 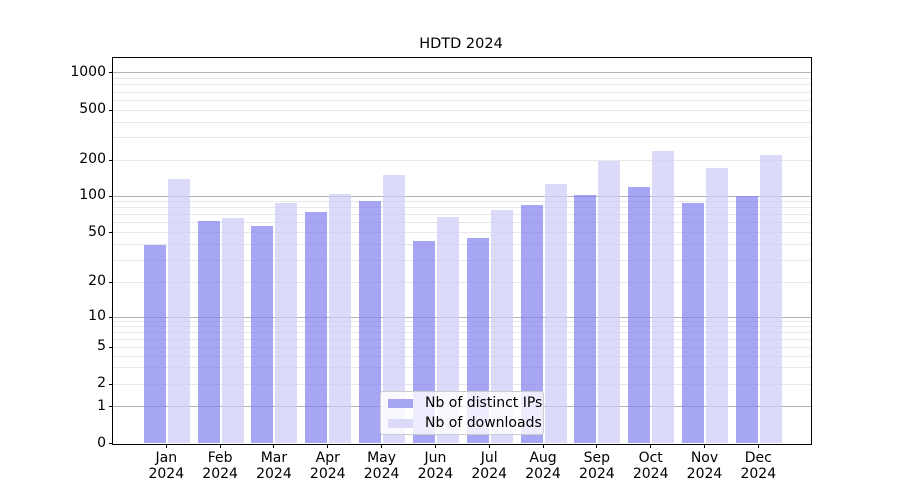 I want to click on x-tick-label: May 2024, so click(x=381, y=466).